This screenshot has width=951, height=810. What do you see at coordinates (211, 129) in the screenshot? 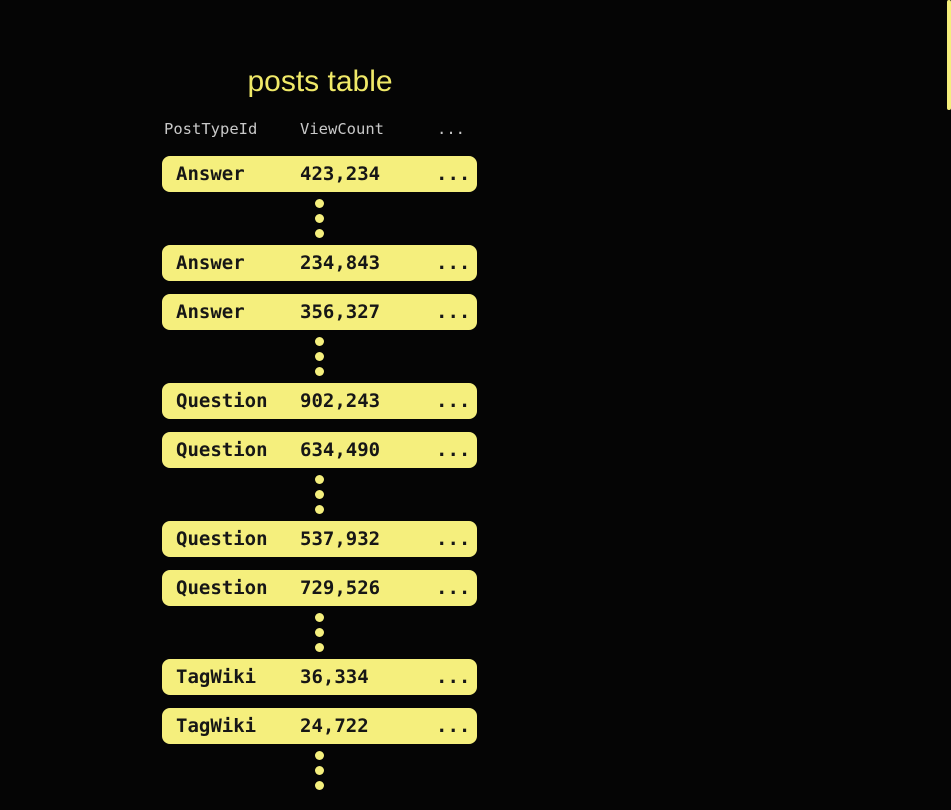
I see `column-header-post-type-id: PostTypeId` at bounding box center [211, 129].